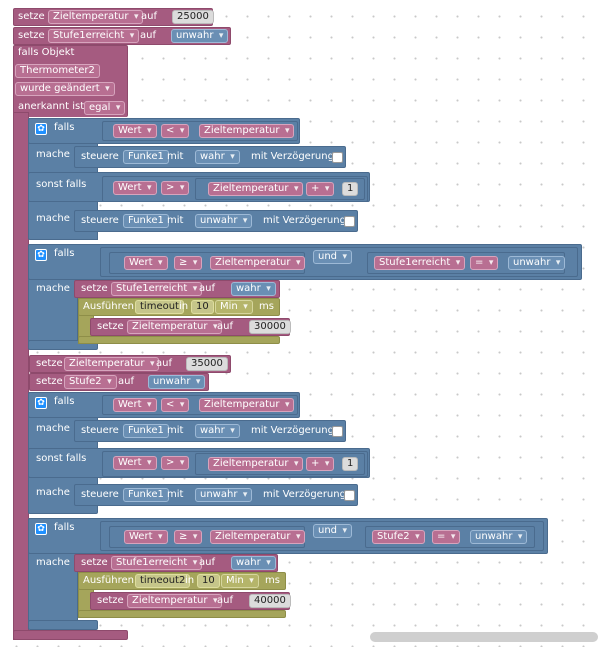 This screenshot has width=598, height=647. I want to click on value-field-35000: 35000, so click(207, 364).